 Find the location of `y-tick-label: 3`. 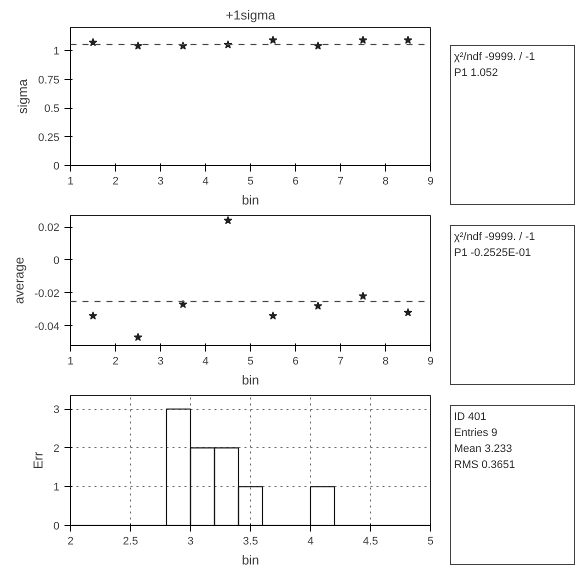

y-tick-label: 3 is located at coordinates (56, 410).